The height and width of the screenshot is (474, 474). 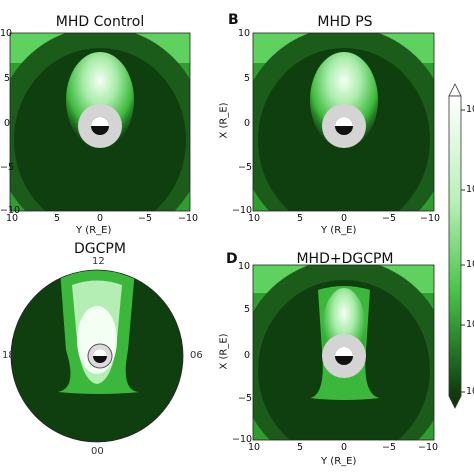 I want to click on panel-b-map, so click(x=343, y=122).